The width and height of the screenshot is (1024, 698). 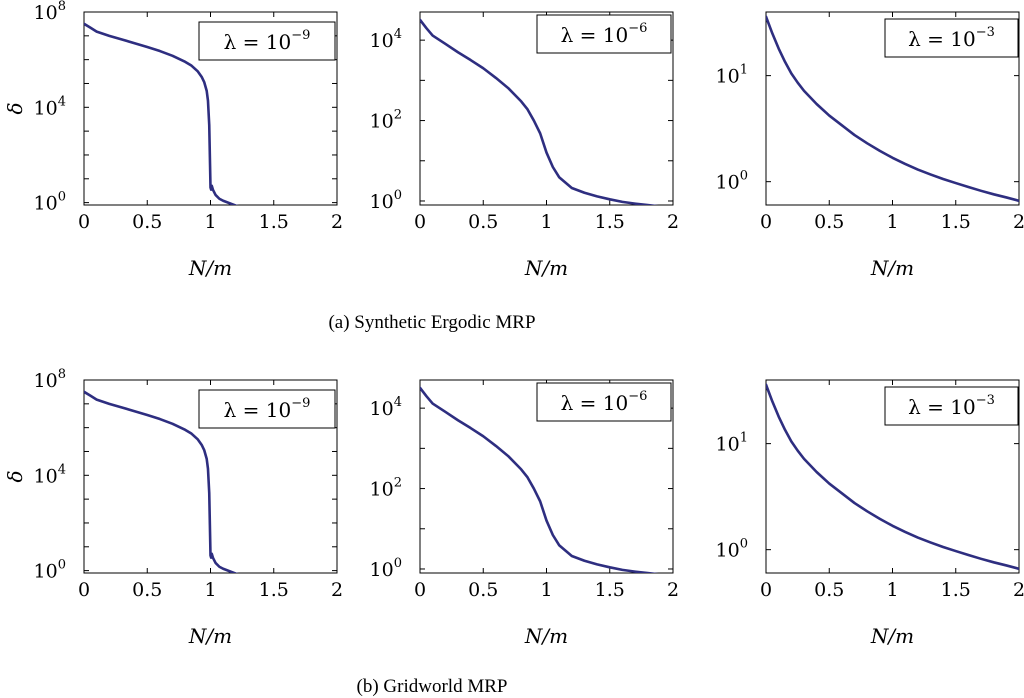 I want to click on caption-a: (a) Synthetic Ergodic MRP, so click(x=431, y=322).